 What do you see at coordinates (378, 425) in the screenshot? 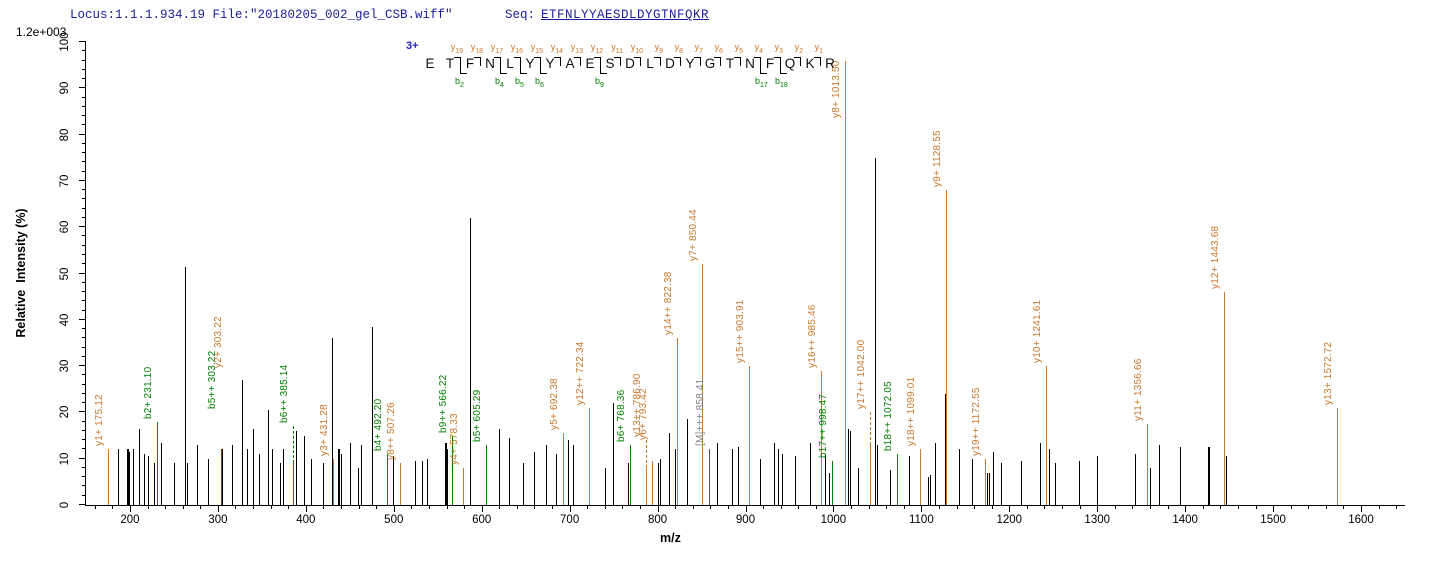
I see `peak-label-text: b4+ 492.20` at bounding box center [378, 425].